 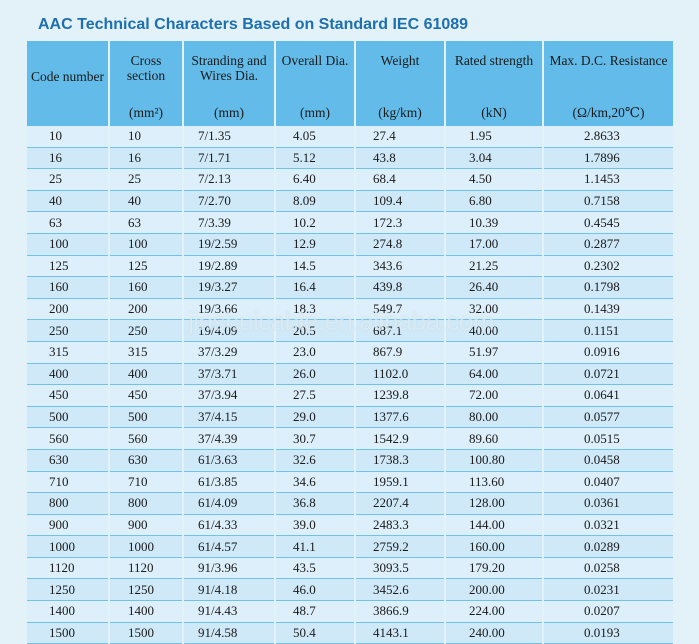 I want to click on header-label: Stranding and Wires Dia., so click(x=229, y=68).